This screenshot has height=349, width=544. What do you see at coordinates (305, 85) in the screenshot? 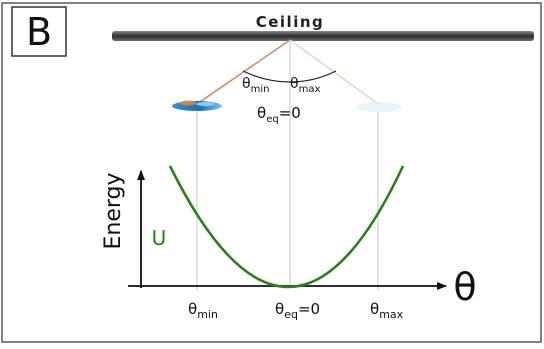
I see `theta-max-label: θmax` at bounding box center [305, 85].